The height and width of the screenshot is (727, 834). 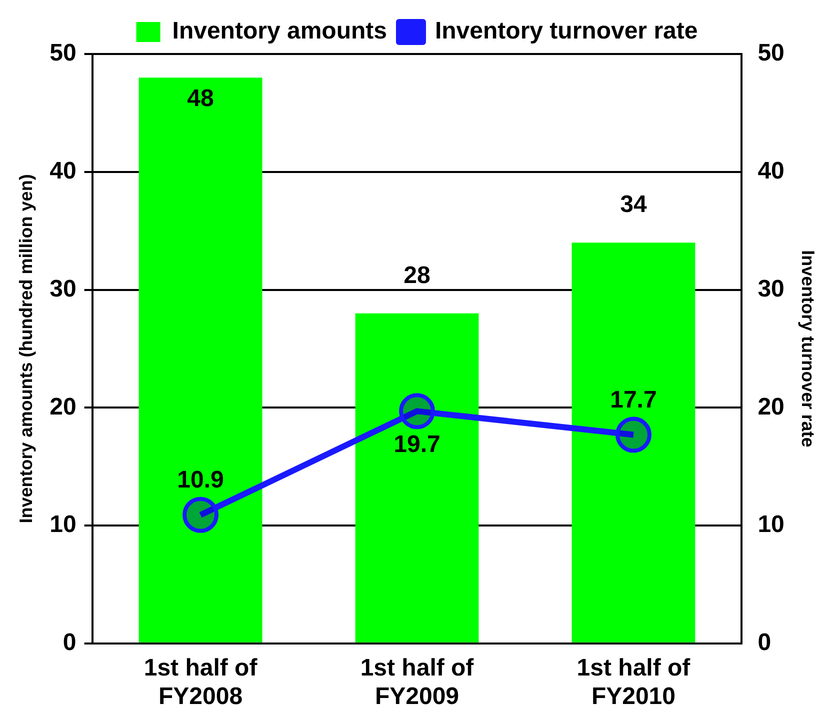 I want to click on y2-tick-label: 20, so click(x=771, y=406).